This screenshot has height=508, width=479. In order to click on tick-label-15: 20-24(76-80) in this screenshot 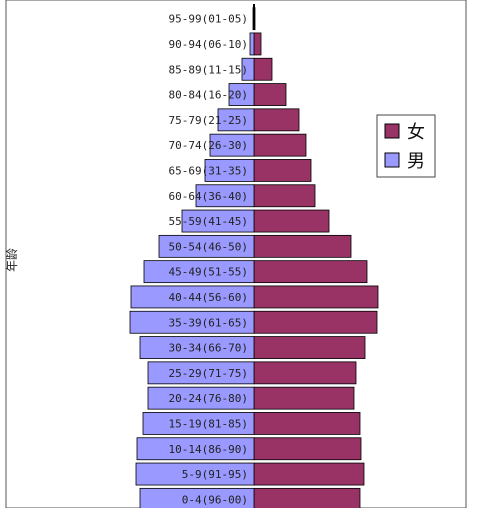, I will do `click(208, 398)`.